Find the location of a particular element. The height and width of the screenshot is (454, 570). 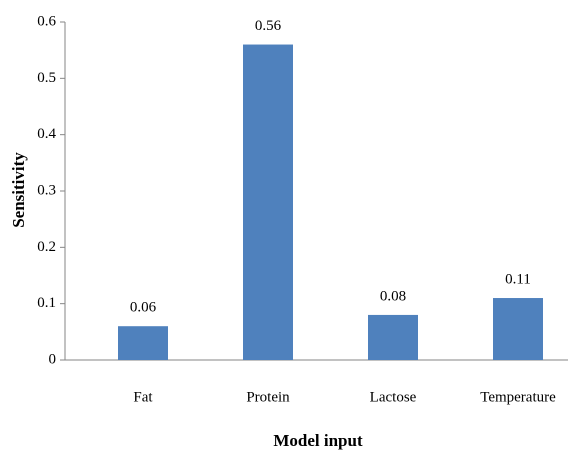

y-tick-label: 0 is located at coordinates (53, 359).